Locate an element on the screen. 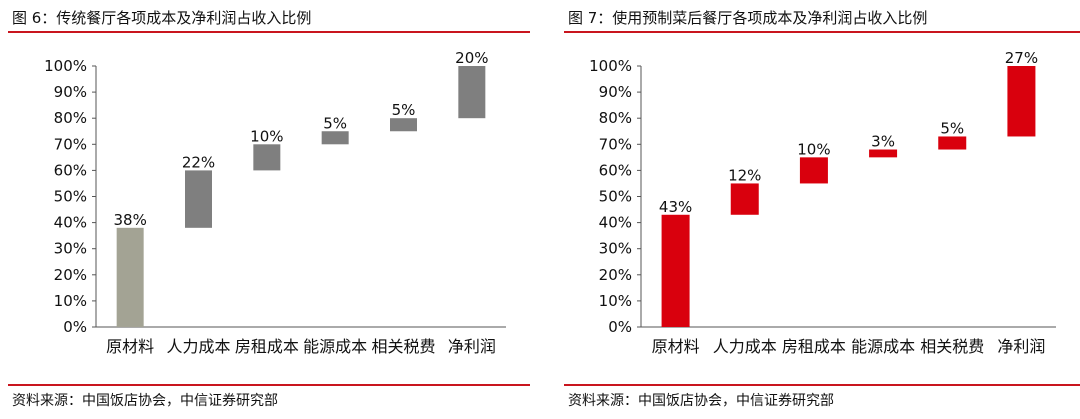 The width and height of the screenshot is (1080, 419). bar-value-label: 43% is located at coordinates (675, 207).